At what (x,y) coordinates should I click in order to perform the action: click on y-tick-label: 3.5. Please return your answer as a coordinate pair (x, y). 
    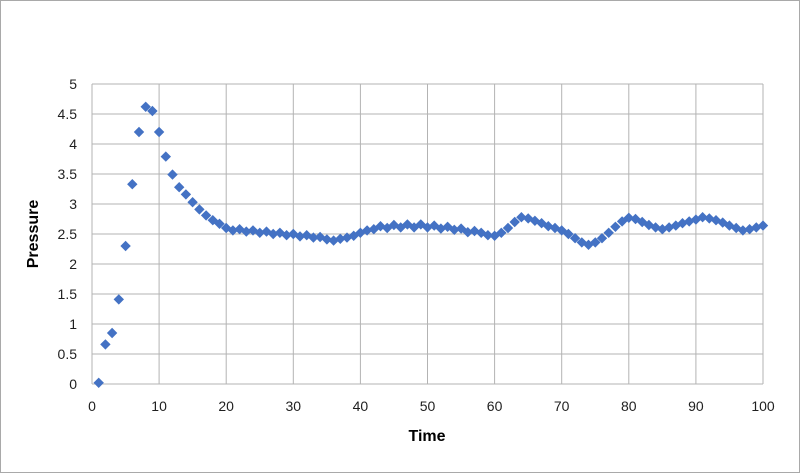
    Looking at the image, I should click on (67, 174).